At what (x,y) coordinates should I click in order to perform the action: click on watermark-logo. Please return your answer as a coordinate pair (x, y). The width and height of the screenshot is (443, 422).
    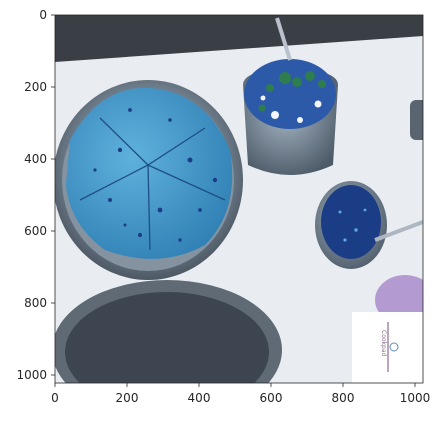
    Looking at the image, I should click on (394, 347).